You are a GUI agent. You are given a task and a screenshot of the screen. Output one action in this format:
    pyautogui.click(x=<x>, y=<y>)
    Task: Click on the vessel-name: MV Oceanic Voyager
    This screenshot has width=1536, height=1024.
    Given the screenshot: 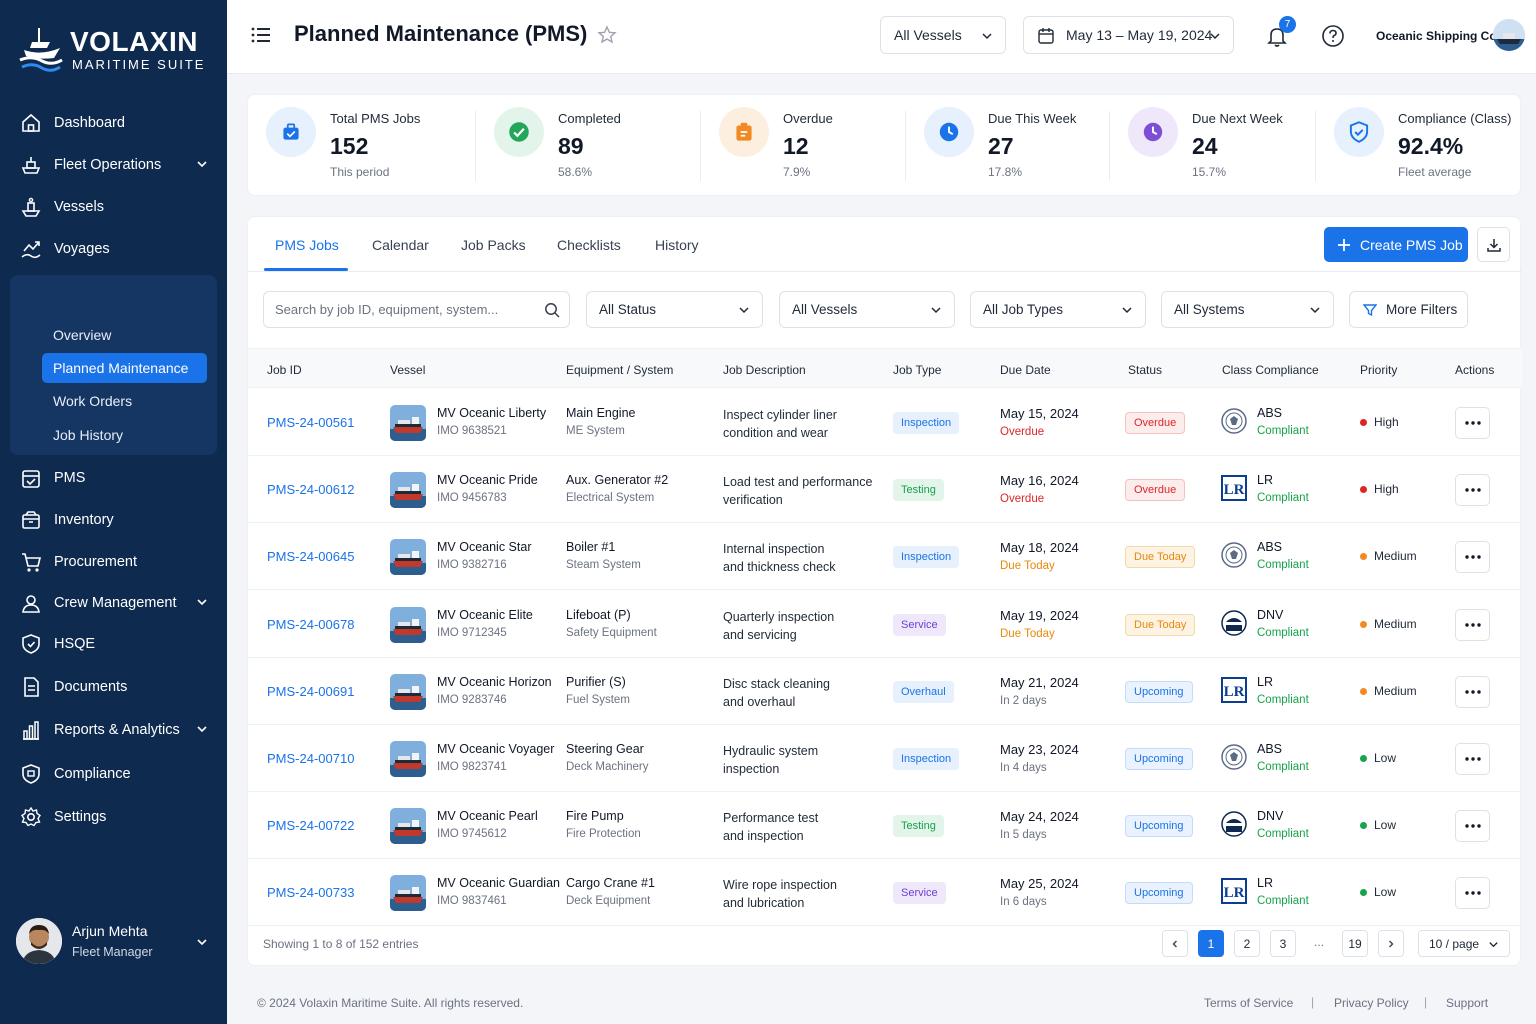 What is the action you would take?
    pyautogui.click(x=496, y=749)
    